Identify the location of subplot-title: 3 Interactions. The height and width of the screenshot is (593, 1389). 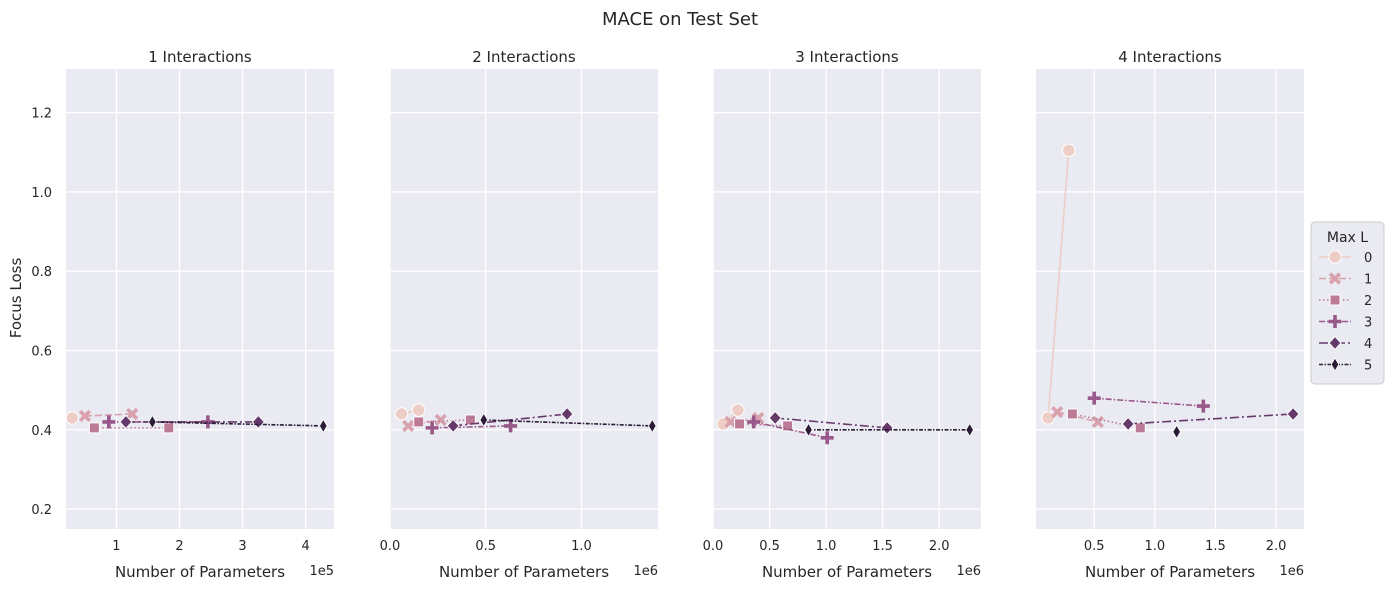
(847, 57).